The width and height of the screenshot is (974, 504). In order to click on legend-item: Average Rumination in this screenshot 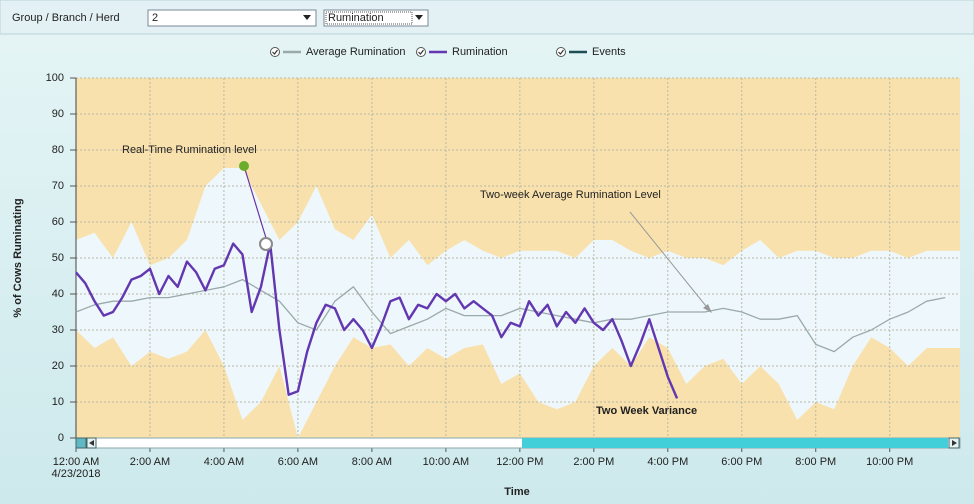, I will do `click(338, 52)`.